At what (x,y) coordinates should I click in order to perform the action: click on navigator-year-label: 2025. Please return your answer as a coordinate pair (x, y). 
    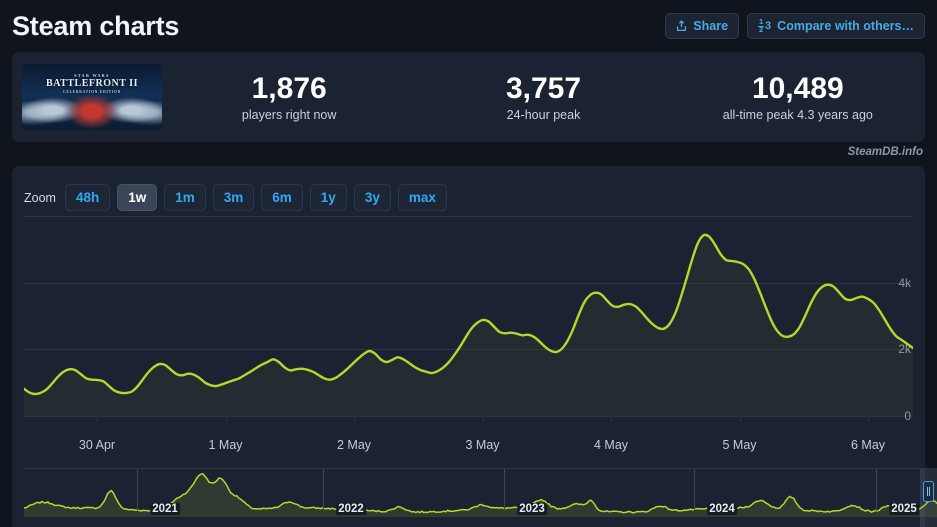
    Looking at the image, I should click on (904, 509).